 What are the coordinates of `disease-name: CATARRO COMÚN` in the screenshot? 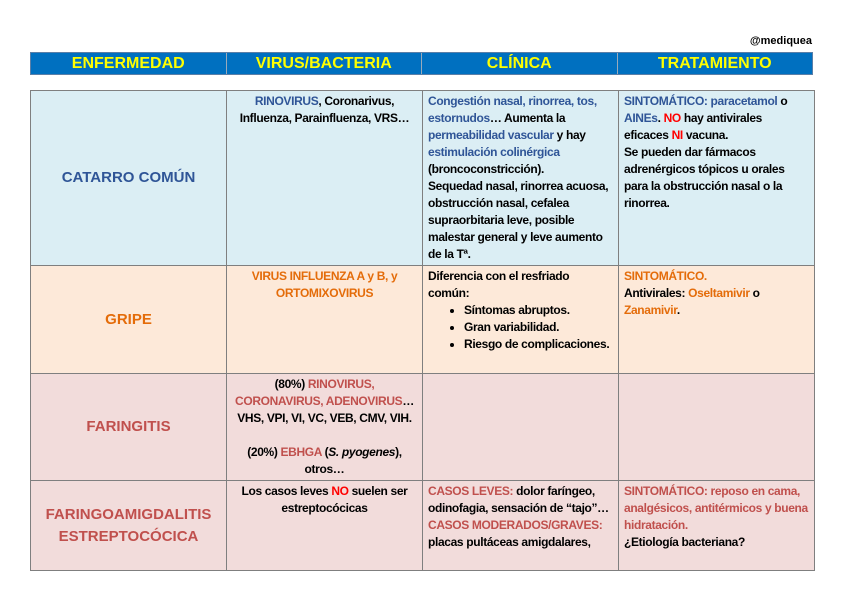 It's located at (128, 178).